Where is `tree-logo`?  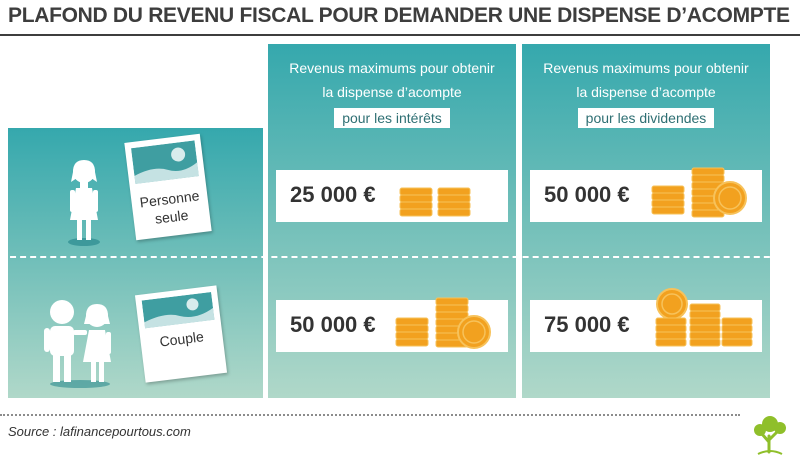 tree-logo is located at coordinates (770, 435).